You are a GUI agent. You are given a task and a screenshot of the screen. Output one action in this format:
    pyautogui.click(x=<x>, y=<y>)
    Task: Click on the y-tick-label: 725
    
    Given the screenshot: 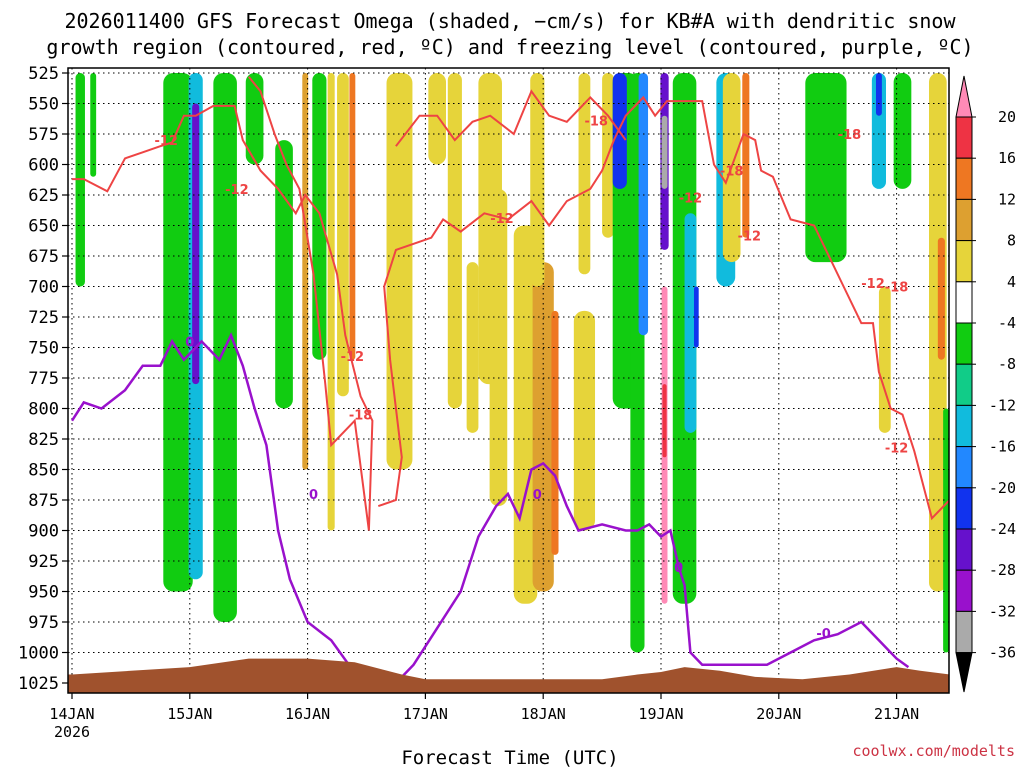 What is the action you would take?
    pyautogui.click(x=43, y=318)
    